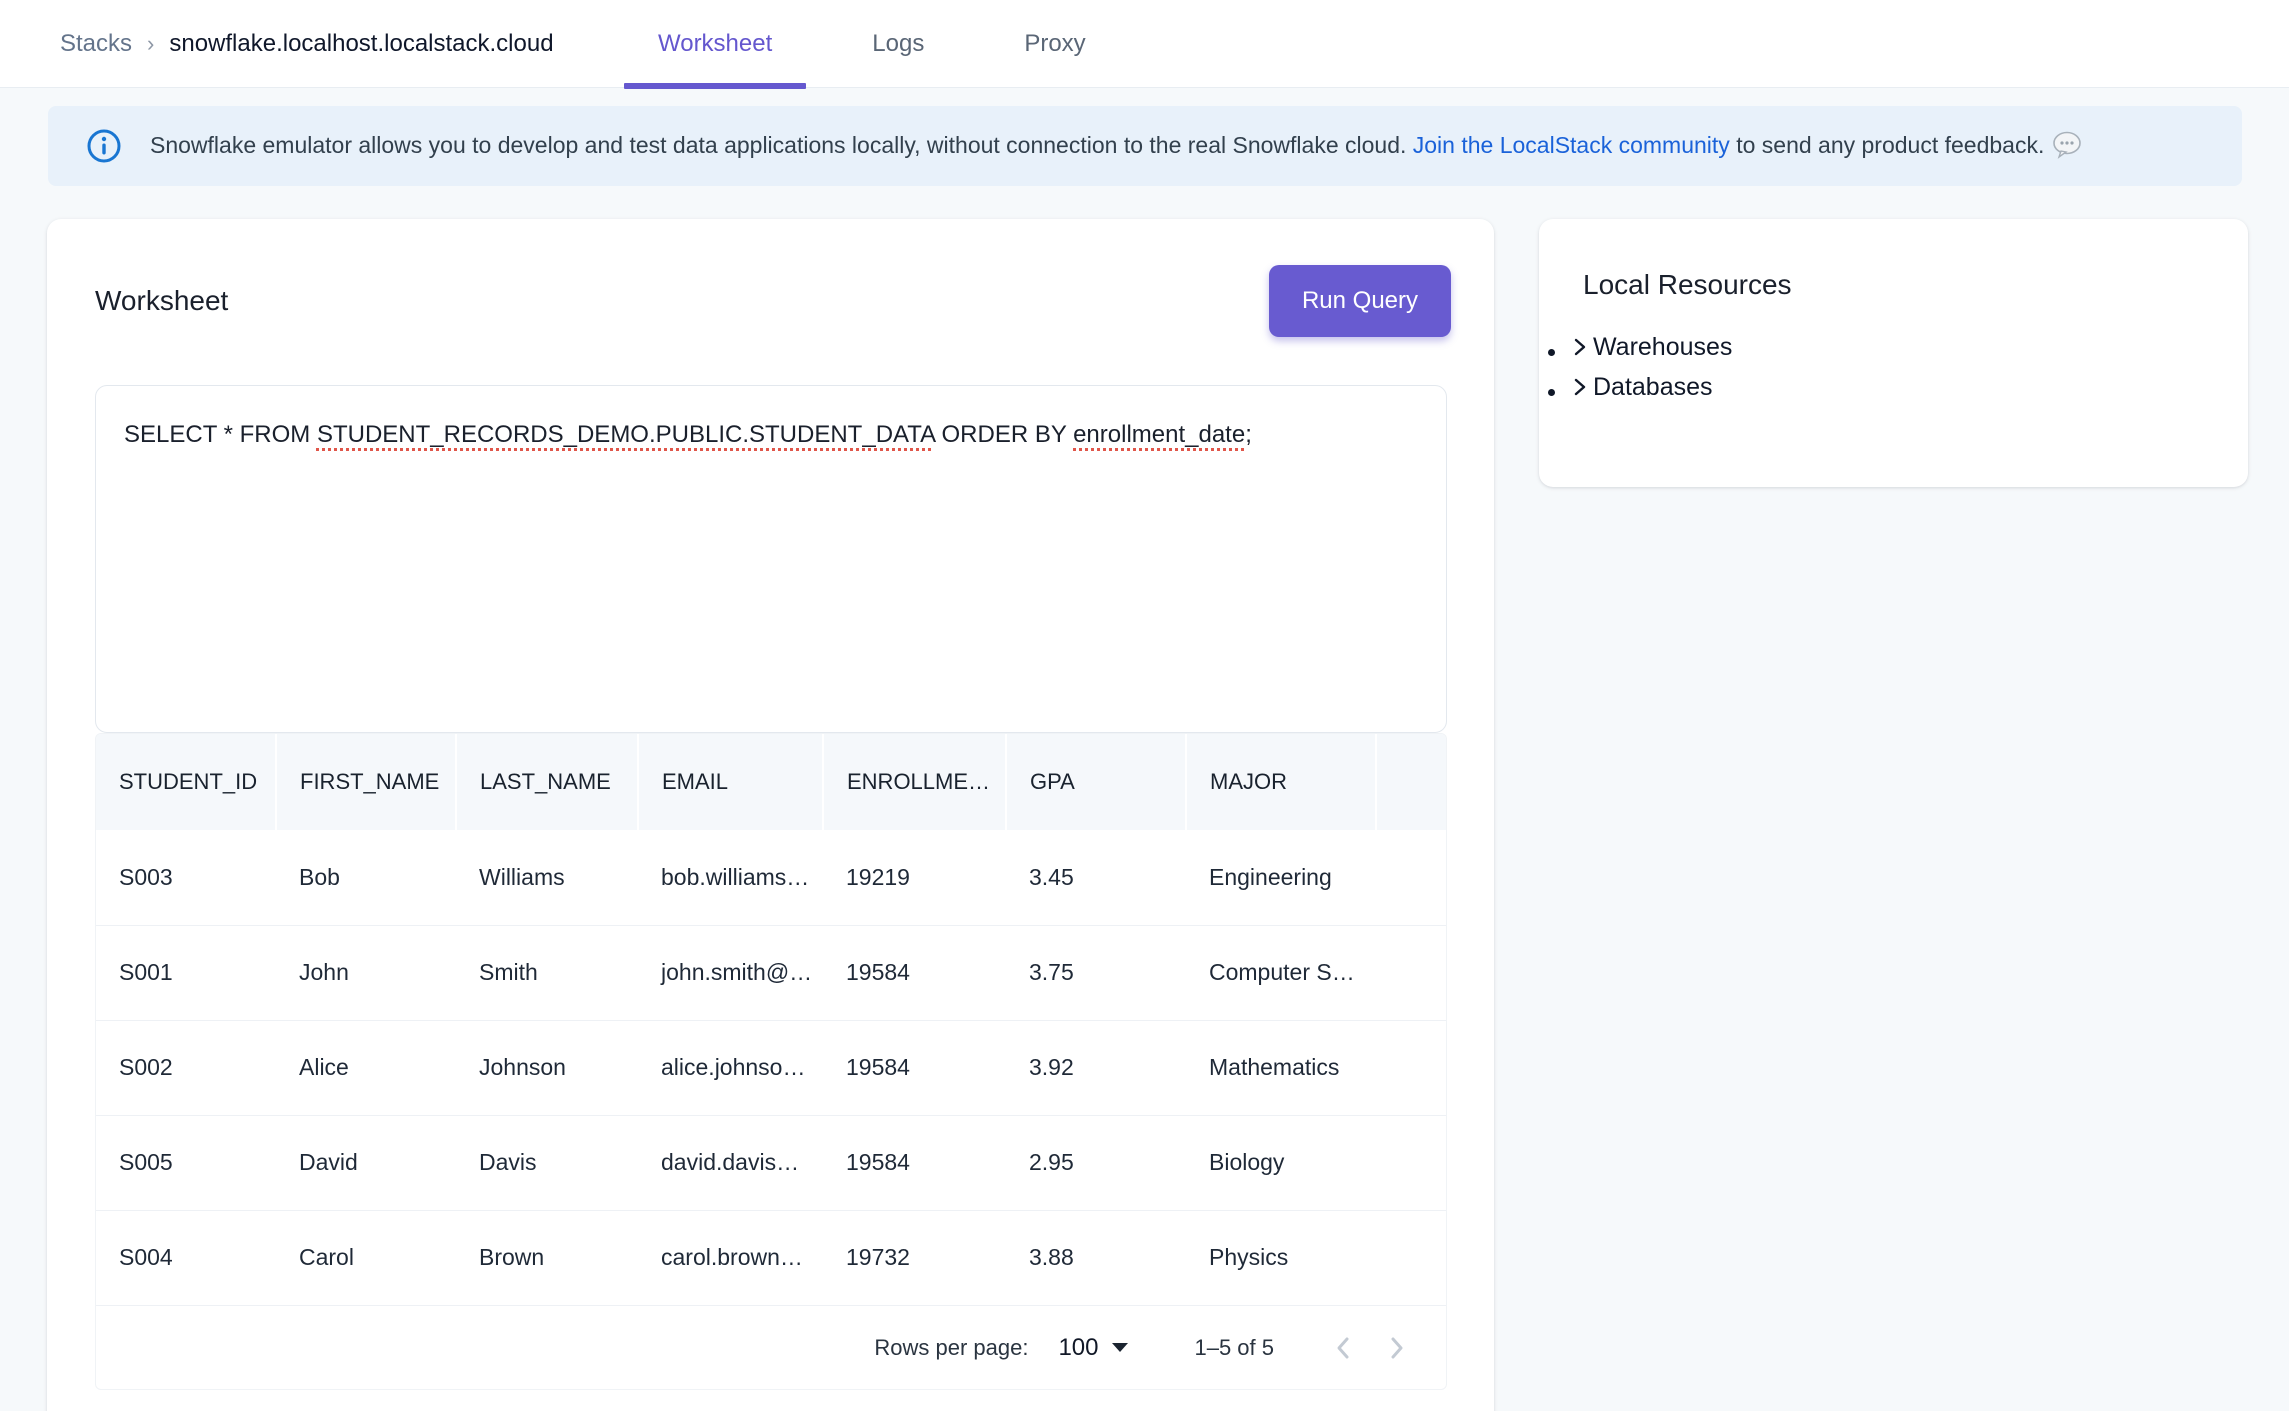 This screenshot has height=1411, width=2289. What do you see at coordinates (1411, 782) in the screenshot?
I see `column-header-empty` at bounding box center [1411, 782].